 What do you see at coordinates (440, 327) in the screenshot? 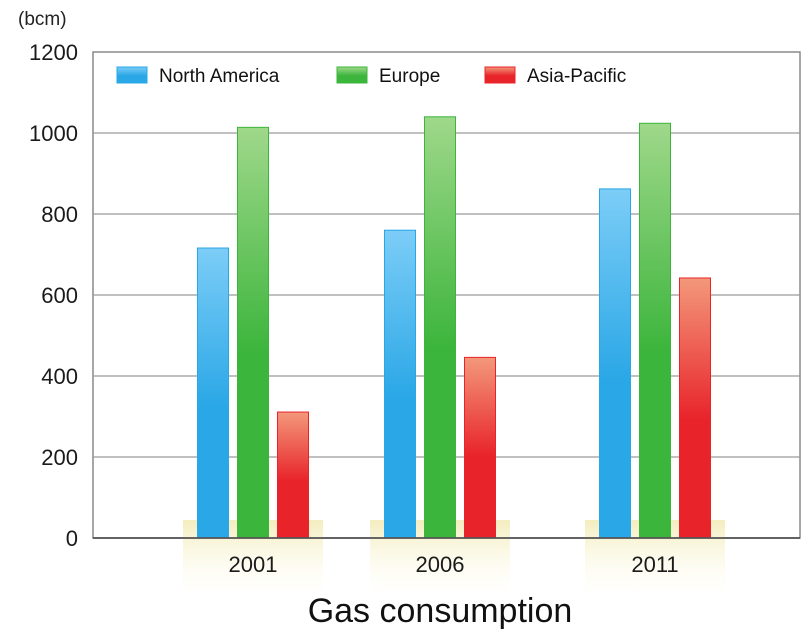
I see `bar-europe-2006` at bounding box center [440, 327].